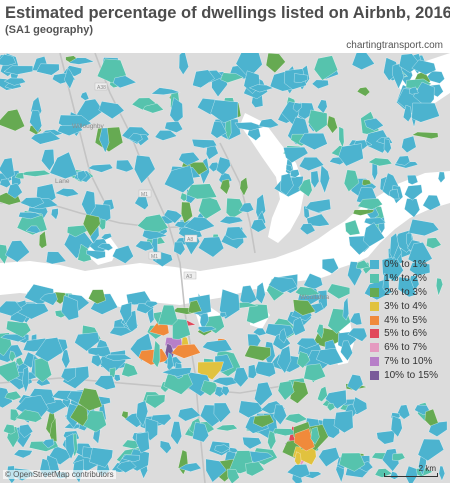 The height and width of the screenshot is (483, 450). What do you see at coordinates (404, 348) in the screenshot?
I see `legend-item: 6% to 7%` at bounding box center [404, 348].